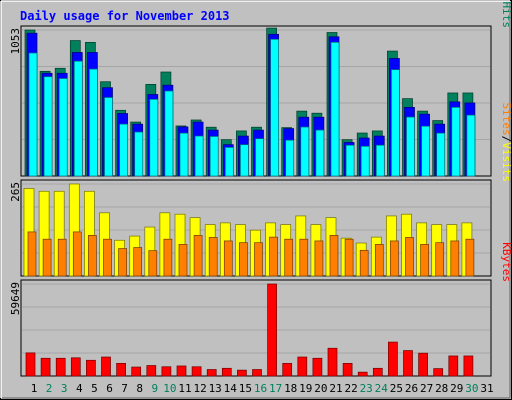 This screenshot has height=400, width=512. Describe the element at coordinates (506, 262) in the screenshot. I see `legend-bottom: KBytes` at that location.